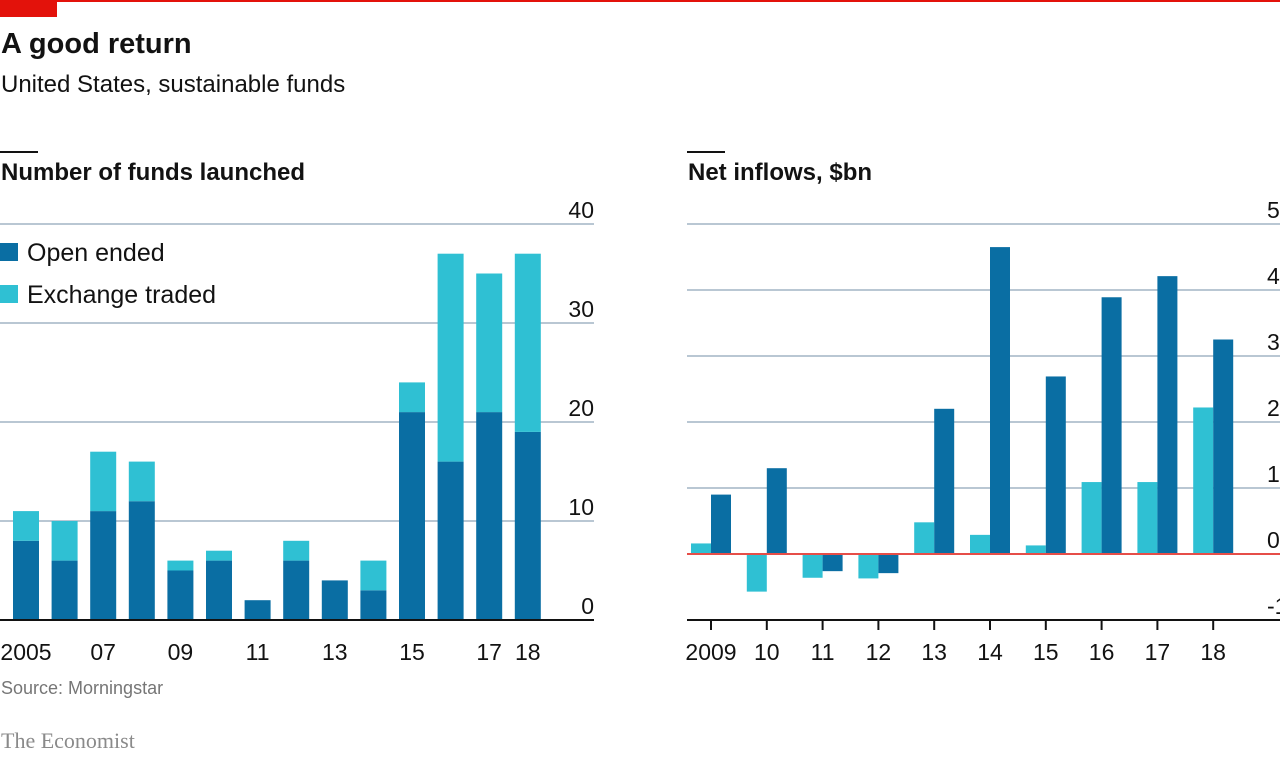 This screenshot has height=757, width=1280. I want to click on x-tick-label: 09, so click(181, 652).